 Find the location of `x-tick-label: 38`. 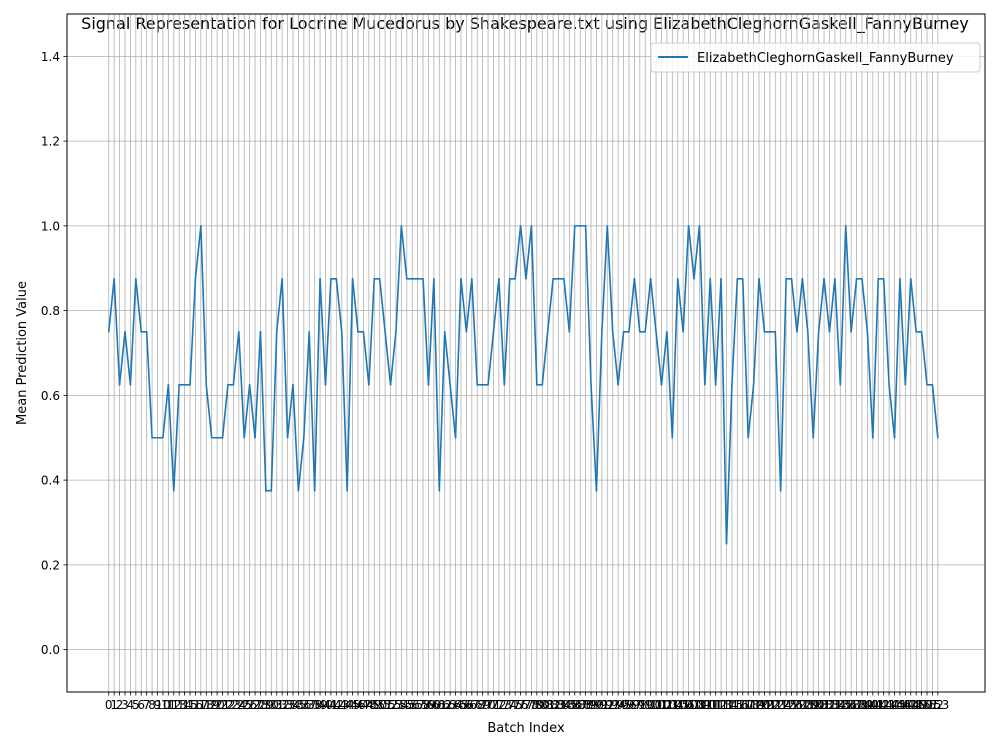

x-tick-label: 38 is located at coordinates (314, 705).